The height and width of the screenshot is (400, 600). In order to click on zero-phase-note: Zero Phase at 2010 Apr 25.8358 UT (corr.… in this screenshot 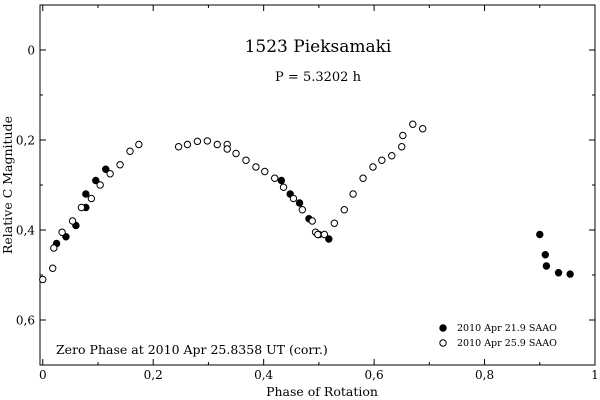, I will do `click(192, 349)`.